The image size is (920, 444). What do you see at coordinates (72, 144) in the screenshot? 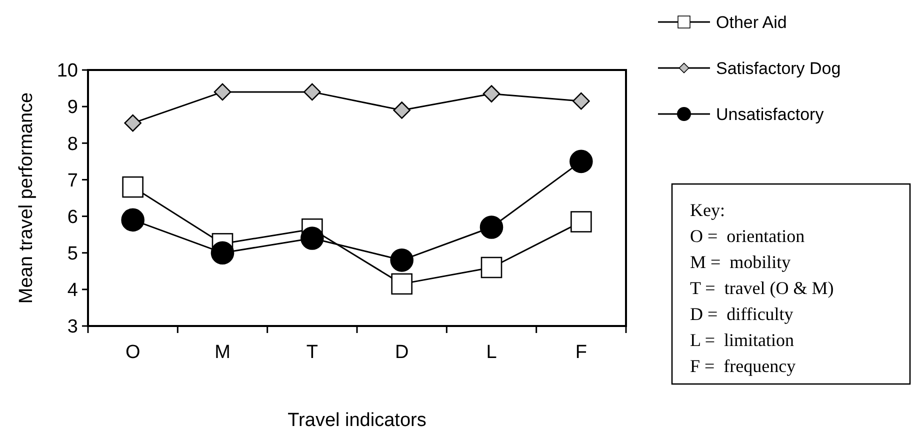
I see `y-tick-label: 8` at bounding box center [72, 144].